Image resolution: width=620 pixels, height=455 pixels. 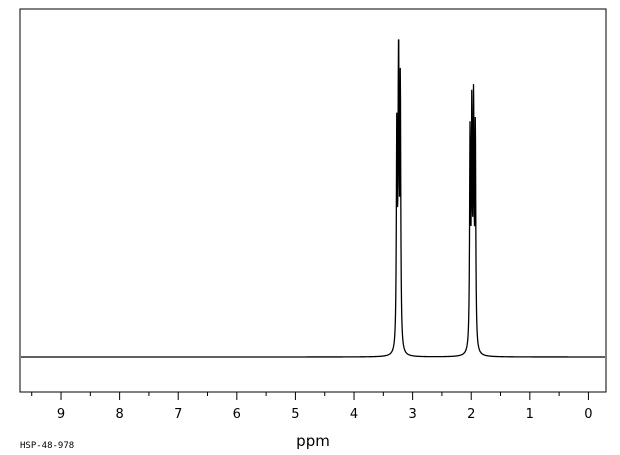 What do you see at coordinates (310, 396) in the screenshot?
I see `x-axis-ticks` at bounding box center [310, 396].